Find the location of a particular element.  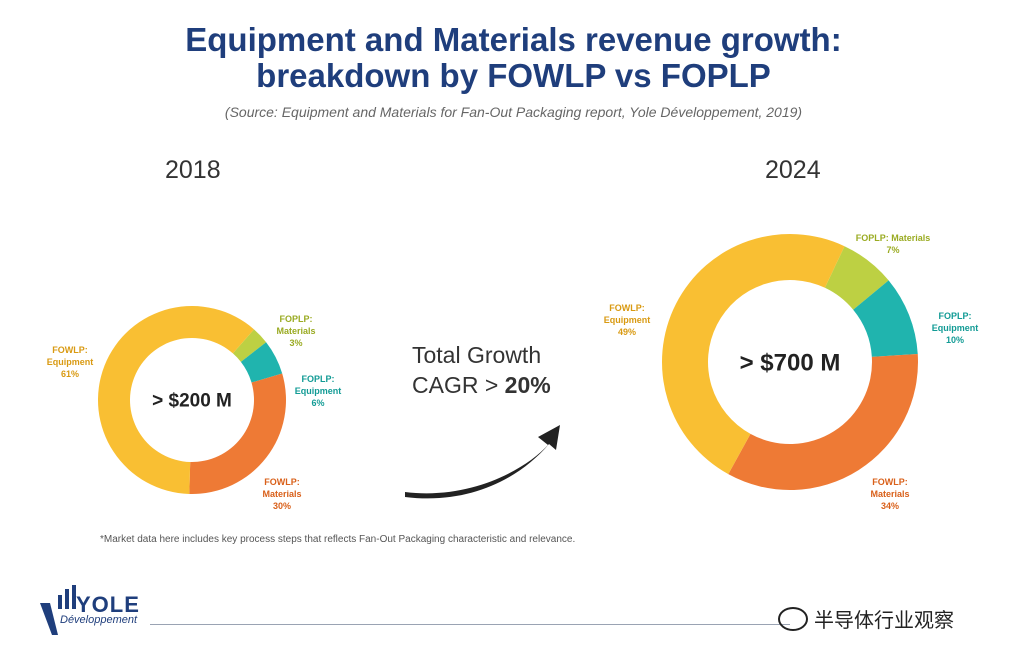

footer-divider is located at coordinates (470, 624).